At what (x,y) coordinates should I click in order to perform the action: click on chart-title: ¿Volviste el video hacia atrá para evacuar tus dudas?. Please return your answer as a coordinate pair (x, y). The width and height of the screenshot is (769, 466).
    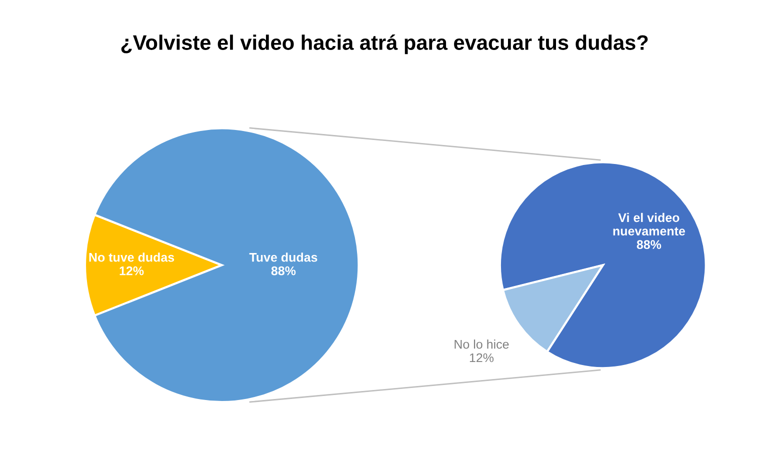
    Looking at the image, I should click on (384, 44).